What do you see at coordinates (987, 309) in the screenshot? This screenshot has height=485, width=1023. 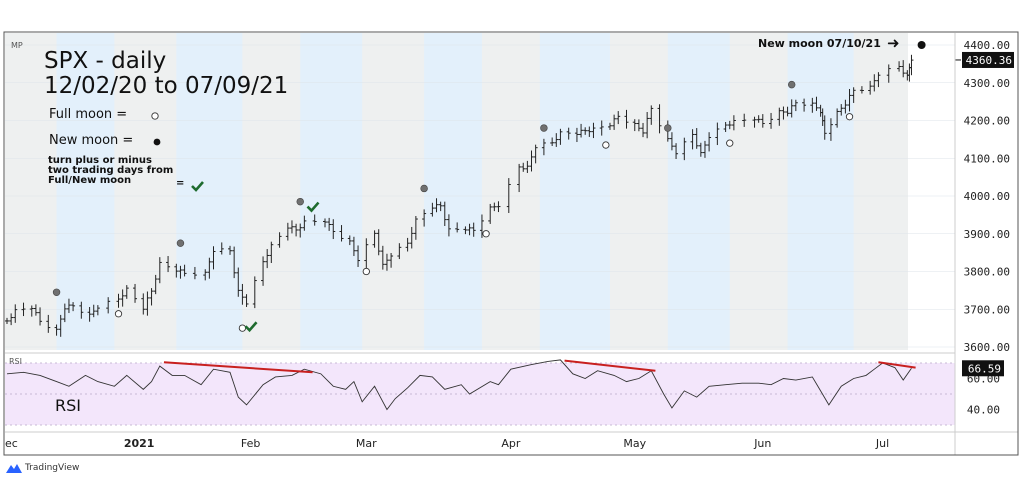 I see `y-tick-label: 3700.00` at bounding box center [987, 309].